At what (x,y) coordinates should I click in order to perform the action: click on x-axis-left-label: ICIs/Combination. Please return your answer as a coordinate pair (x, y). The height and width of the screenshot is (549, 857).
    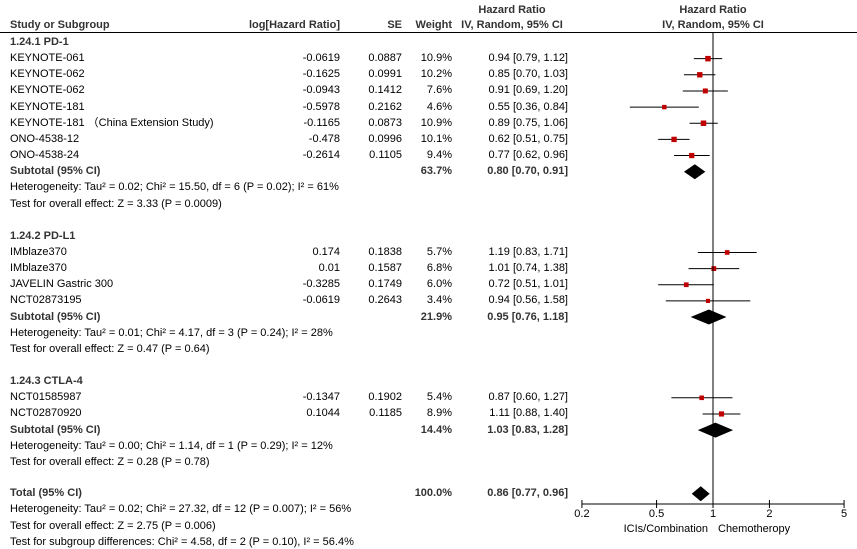
    Looking at the image, I should click on (665, 529).